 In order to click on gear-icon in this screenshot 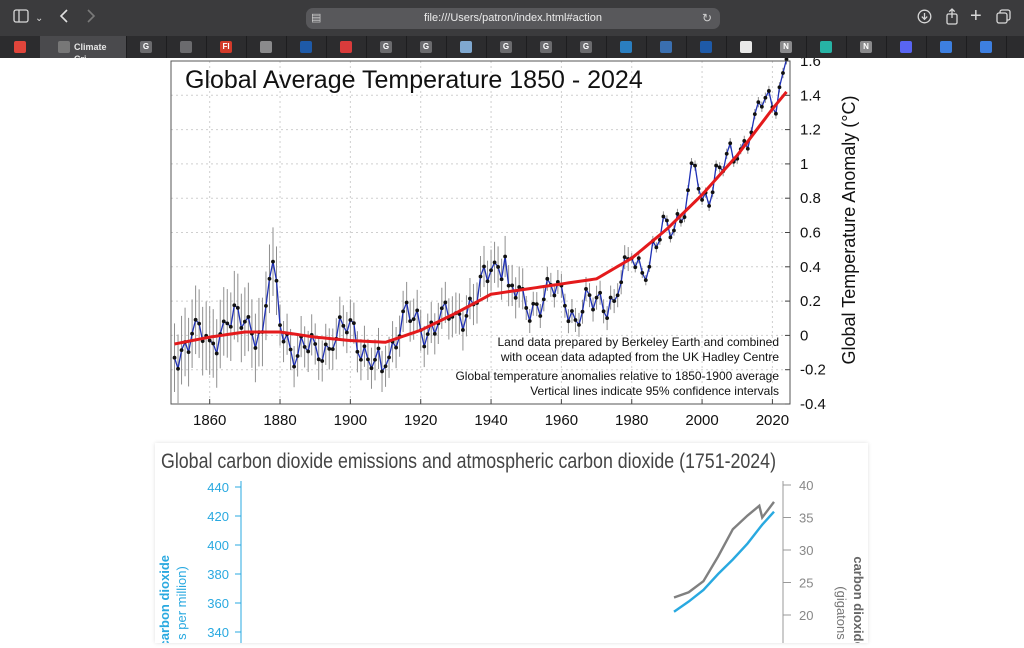, I will do `click(266, 47)`.